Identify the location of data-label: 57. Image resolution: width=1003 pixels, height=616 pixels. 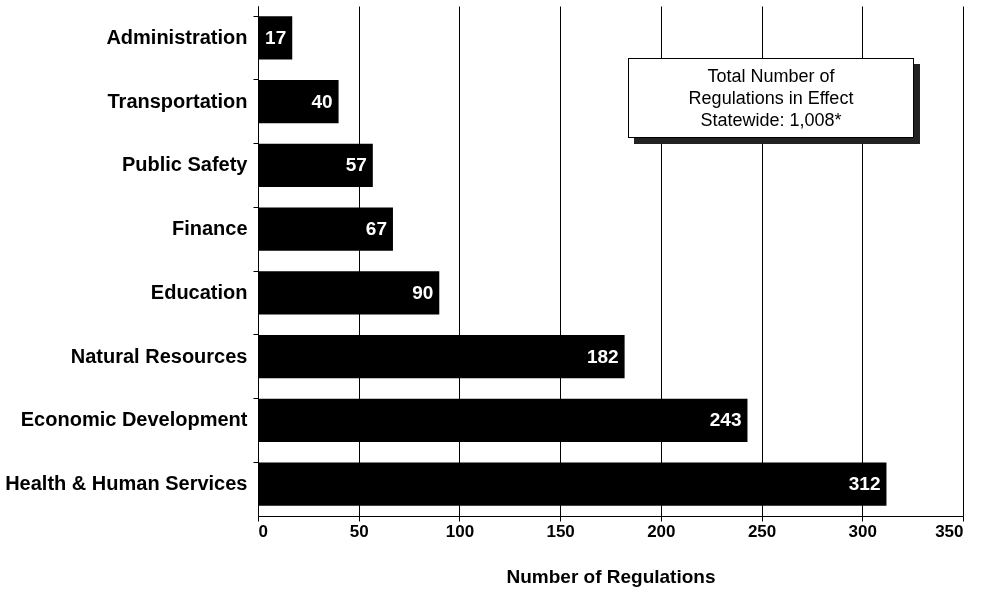
(356, 165).